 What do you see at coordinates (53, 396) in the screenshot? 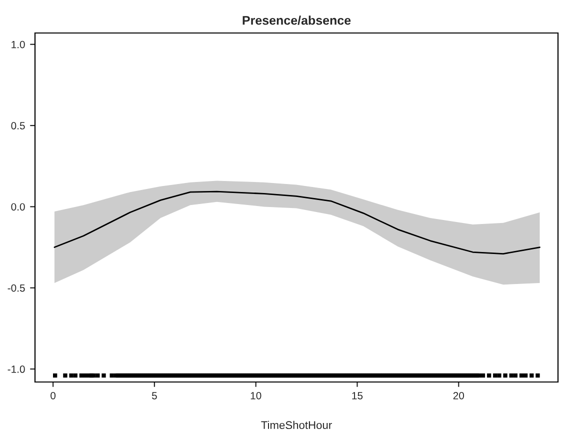
I see `x-tick-label: 0` at bounding box center [53, 396].